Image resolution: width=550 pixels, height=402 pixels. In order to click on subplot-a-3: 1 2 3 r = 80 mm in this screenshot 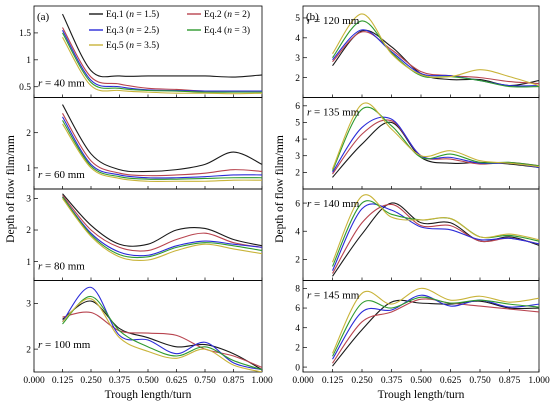, I will do `click(144, 234)`.